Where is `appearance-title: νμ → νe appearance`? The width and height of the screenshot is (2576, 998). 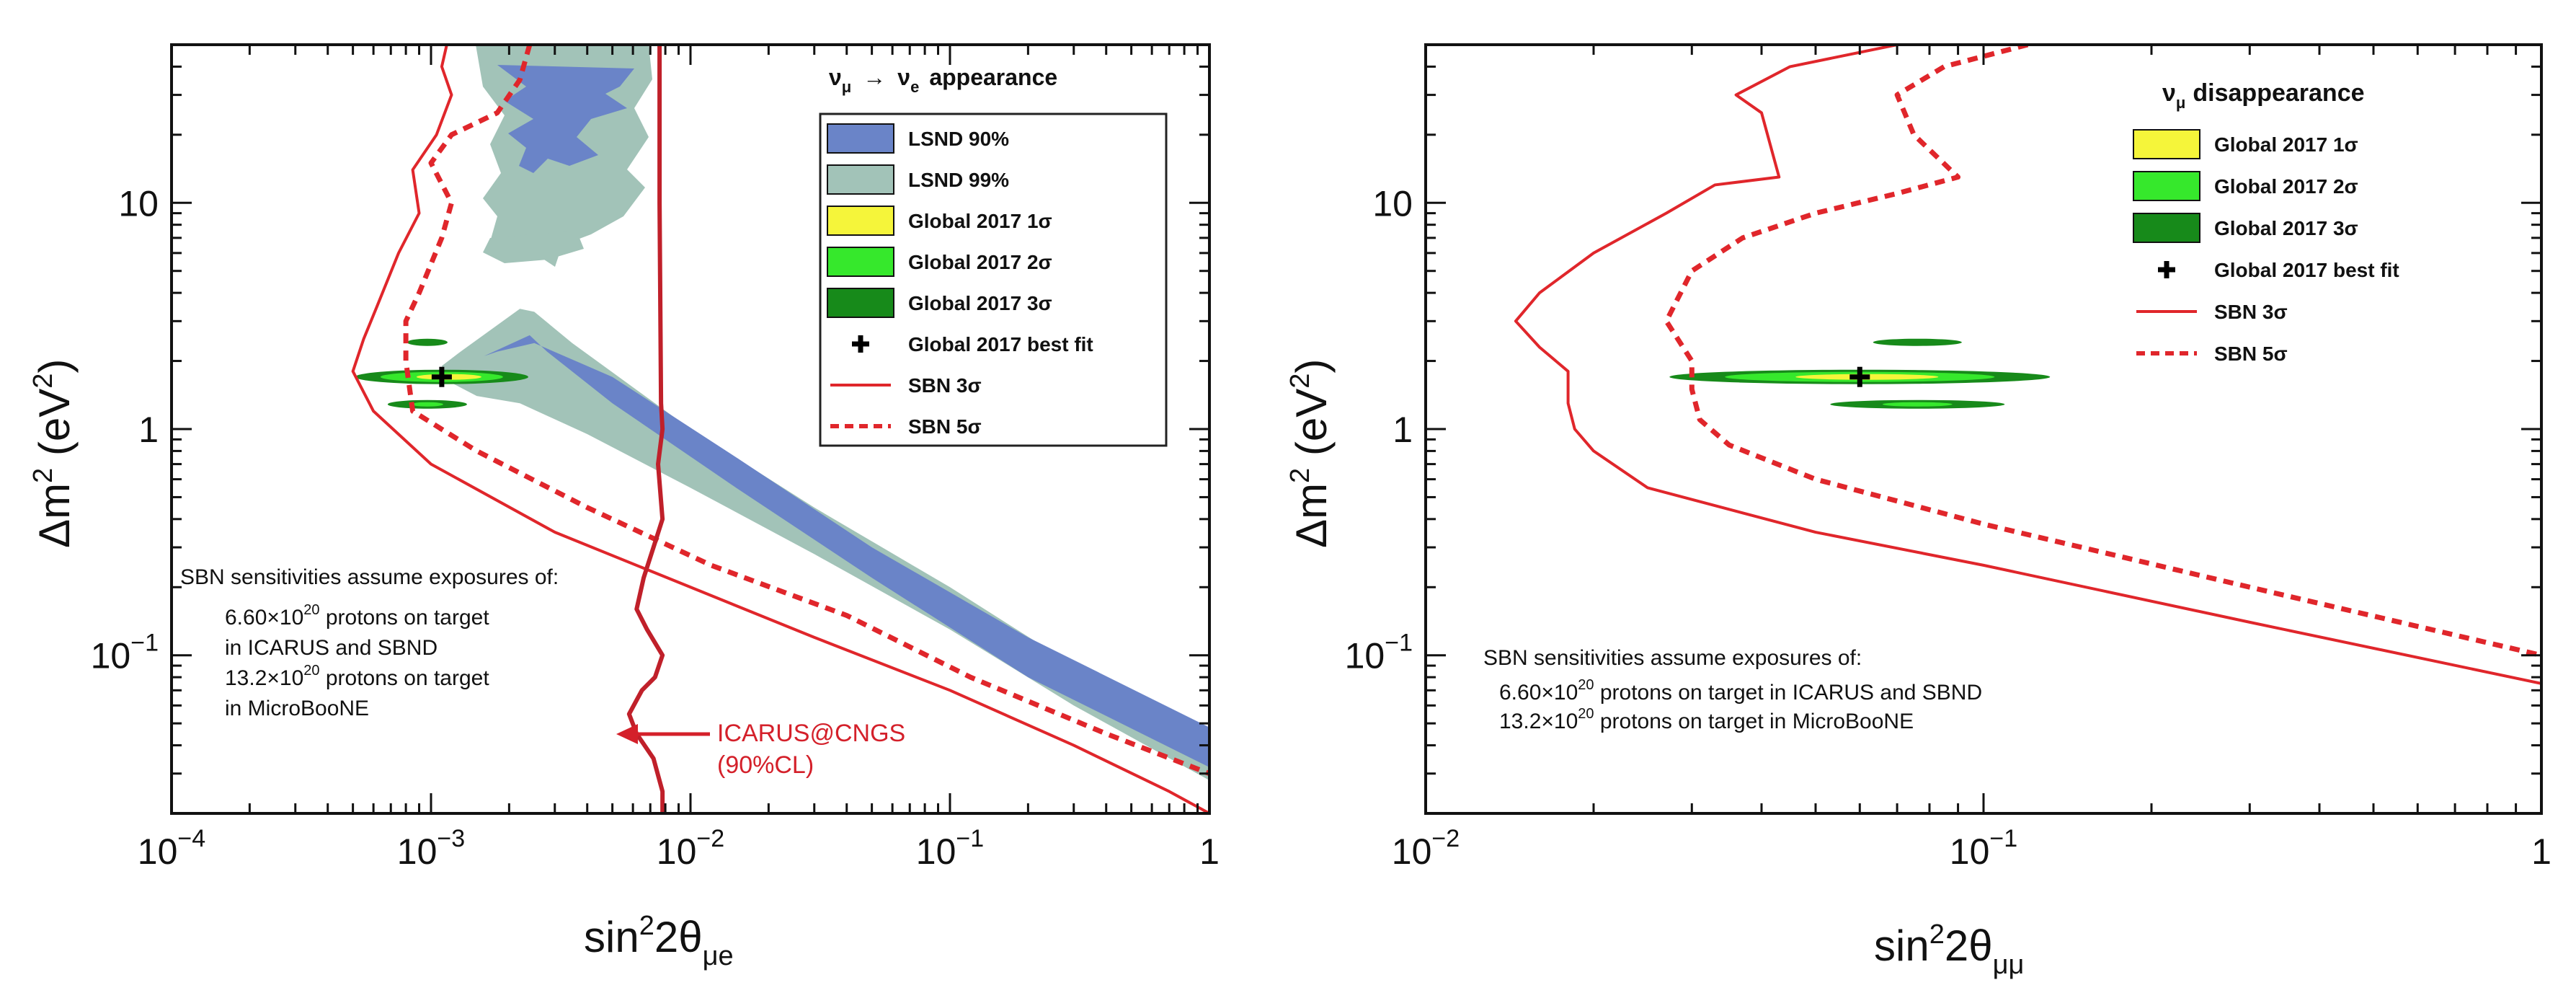
appearance-title: νμ → νe appearance is located at coordinates (943, 80).